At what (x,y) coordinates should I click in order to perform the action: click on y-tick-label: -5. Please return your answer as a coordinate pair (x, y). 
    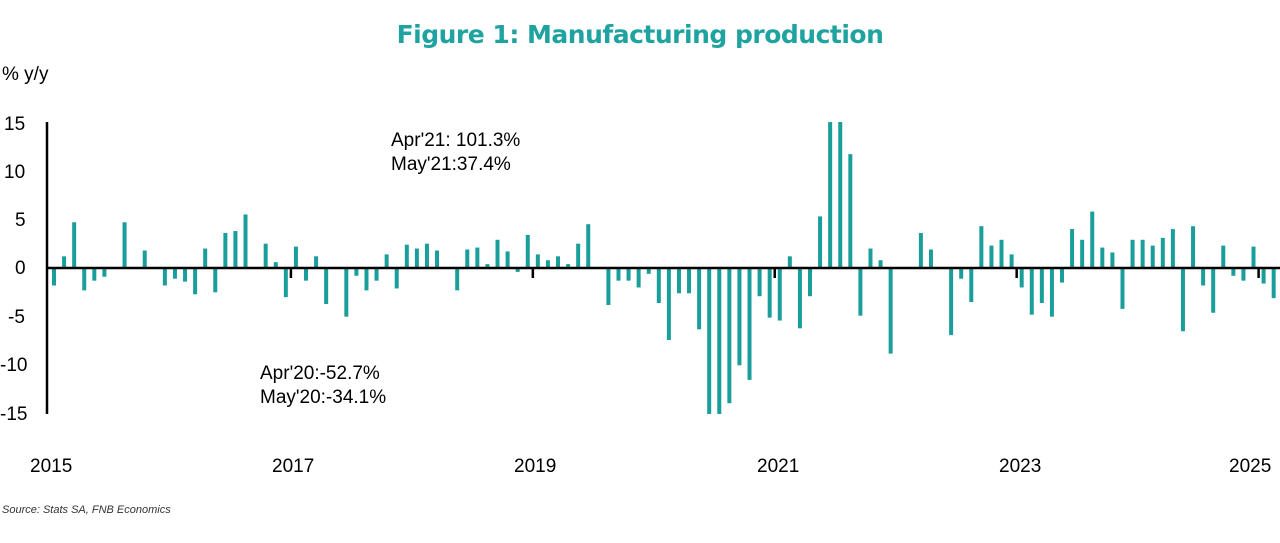
    Looking at the image, I should click on (16, 317).